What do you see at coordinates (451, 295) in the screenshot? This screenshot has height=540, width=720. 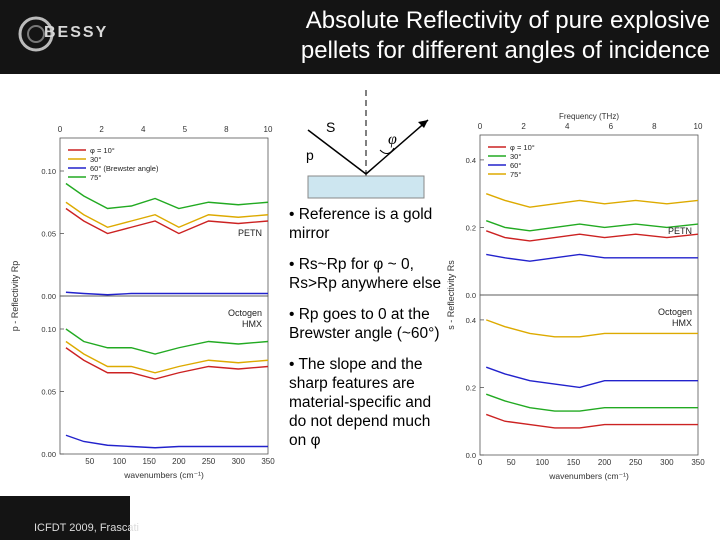 I see `y-axis-label: s - Reflectivity Rs` at bounding box center [451, 295].